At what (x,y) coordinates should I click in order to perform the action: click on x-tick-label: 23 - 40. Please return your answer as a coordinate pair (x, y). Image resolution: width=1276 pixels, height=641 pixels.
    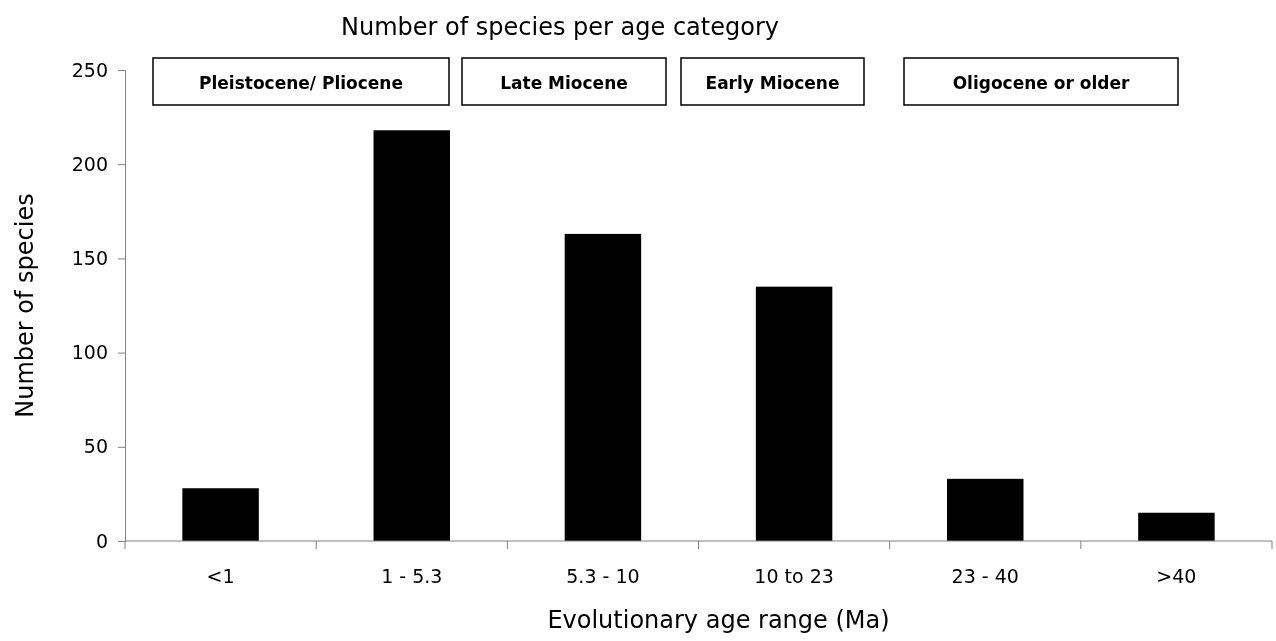
    Looking at the image, I should click on (985, 576).